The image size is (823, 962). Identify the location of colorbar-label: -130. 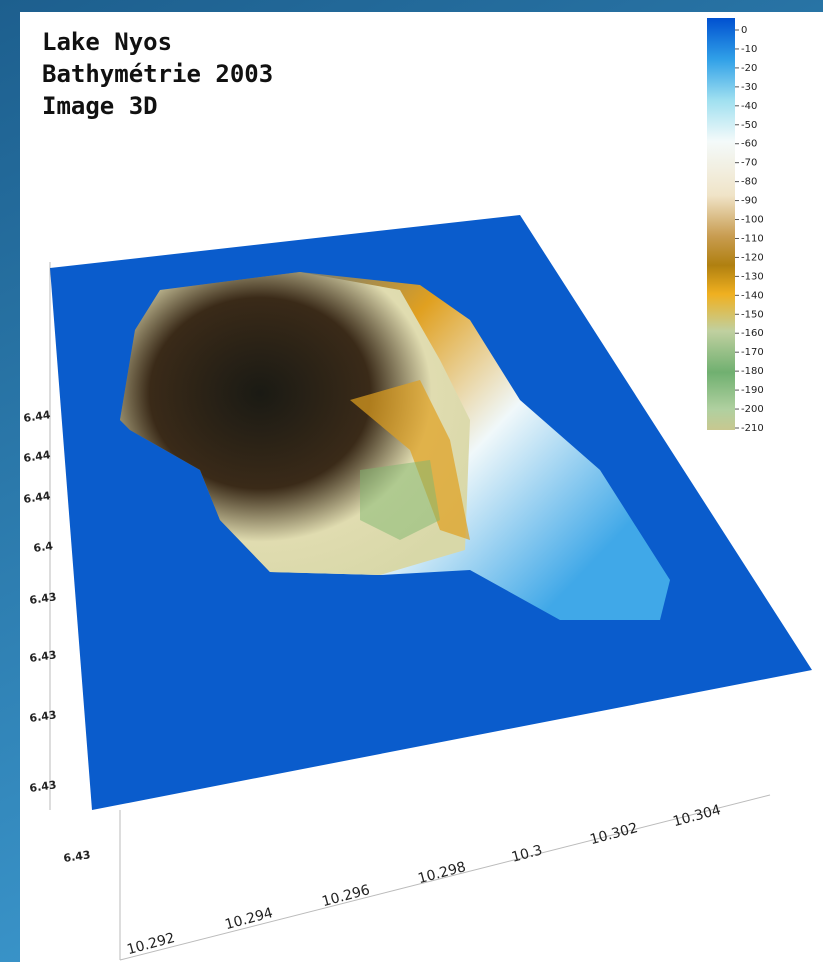
(752, 276).